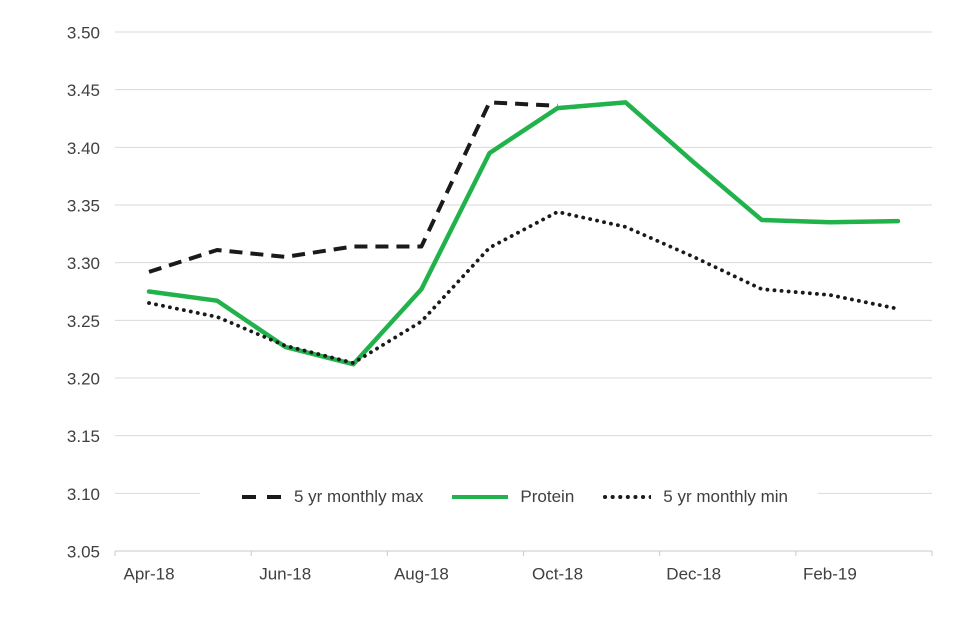 Image resolution: width=960 pixels, height=640 pixels. I want to click on y-axis-tick-label: 3.10, so click(83, 494).